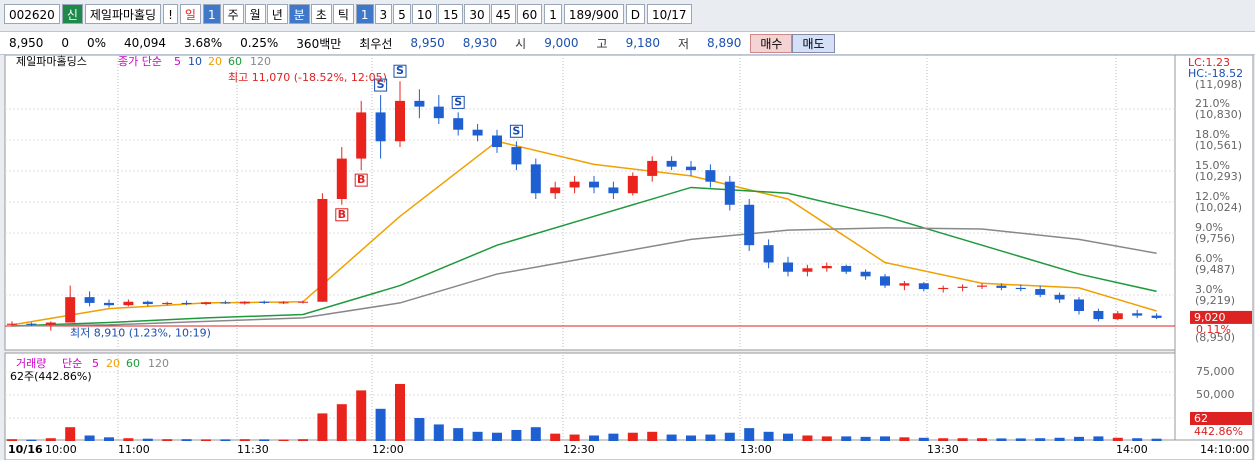  Describe the element at coordinates (133, 363) in the screenshot. I see `vol-ma-period: 60` at that location.